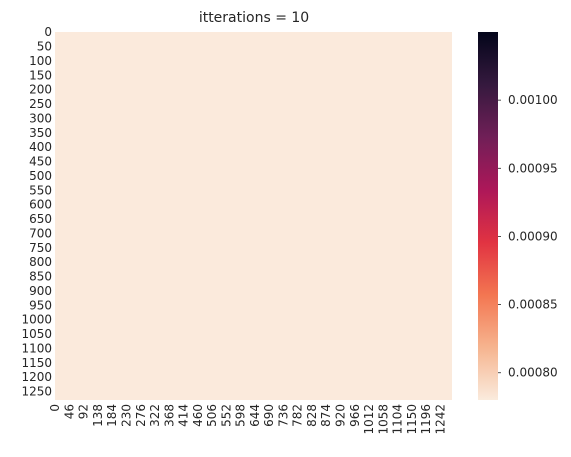 The width and height of the screenshot is (571, 457). What do you see at coordinates (40, 248) in the screenshot?
I see `y-tick-label: 750` at bounding box center [40, 248].